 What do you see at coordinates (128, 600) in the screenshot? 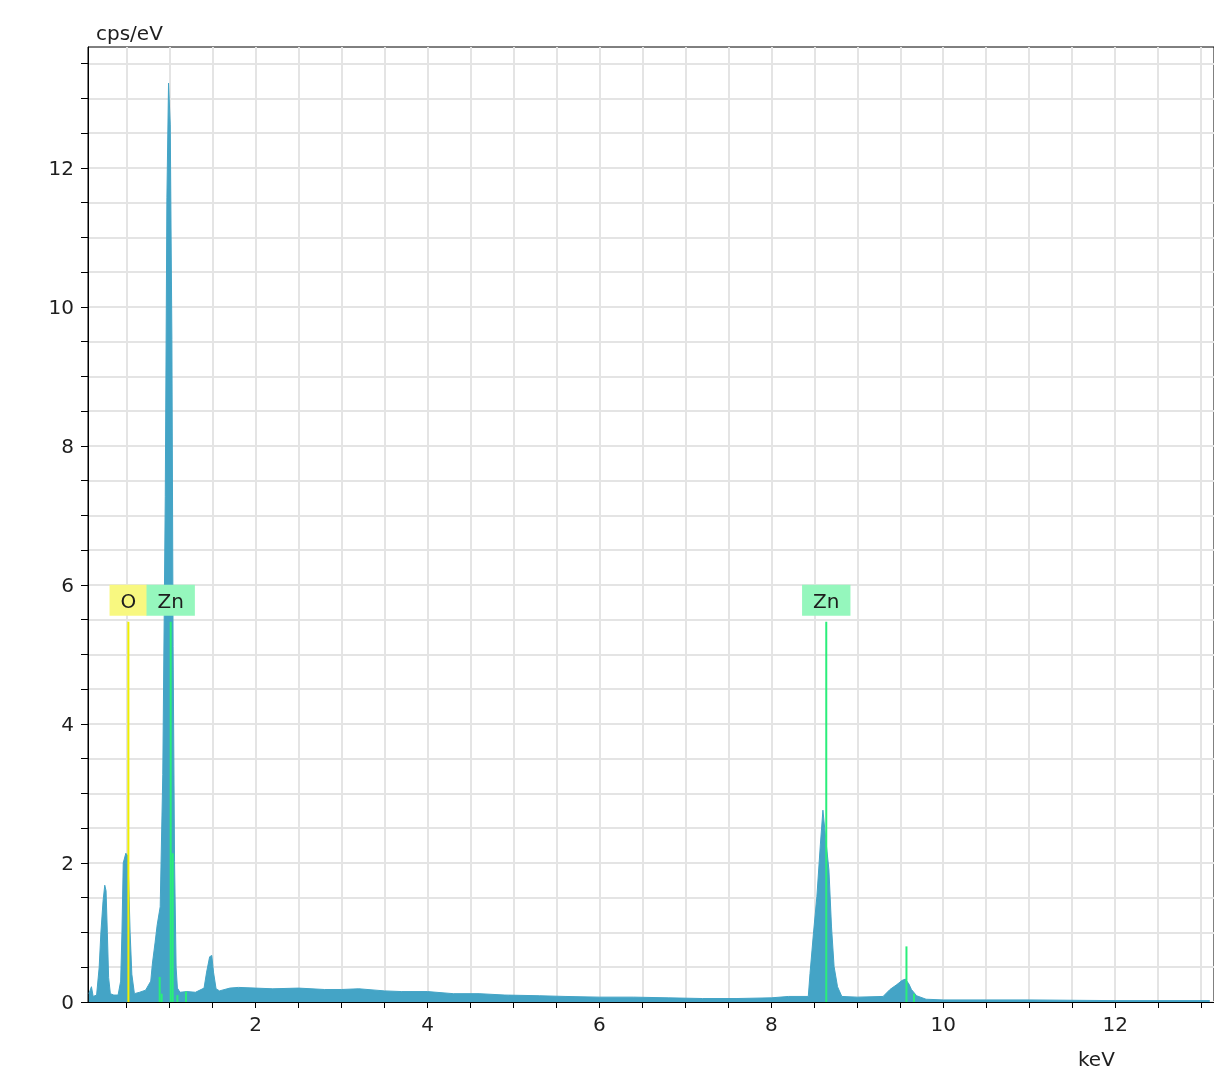
I see `data-label: O` at bounding box center [128, 600].